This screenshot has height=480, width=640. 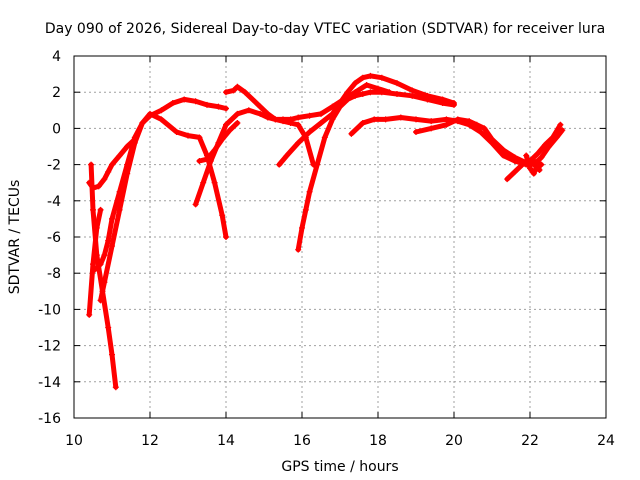 What do you see at coordinates (302, 441) in the screenshot?
I see `x-tick-label: 16` at bounding box center [302, 441].